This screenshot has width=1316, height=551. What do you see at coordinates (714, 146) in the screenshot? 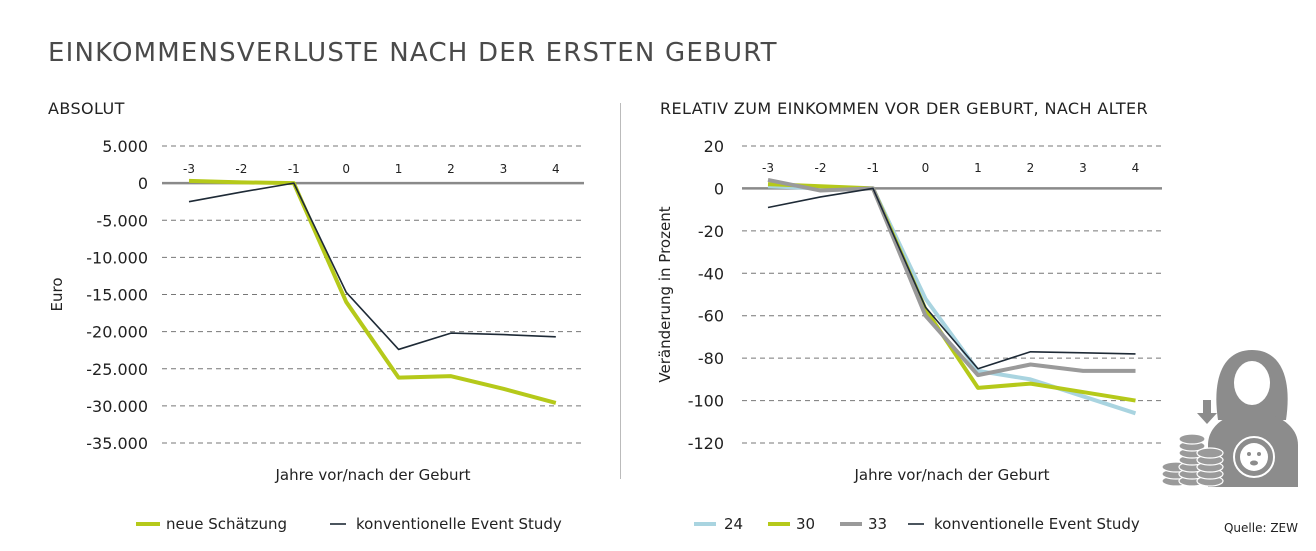
I see `y-tick-label: 20` at bounding box center [714, 146].